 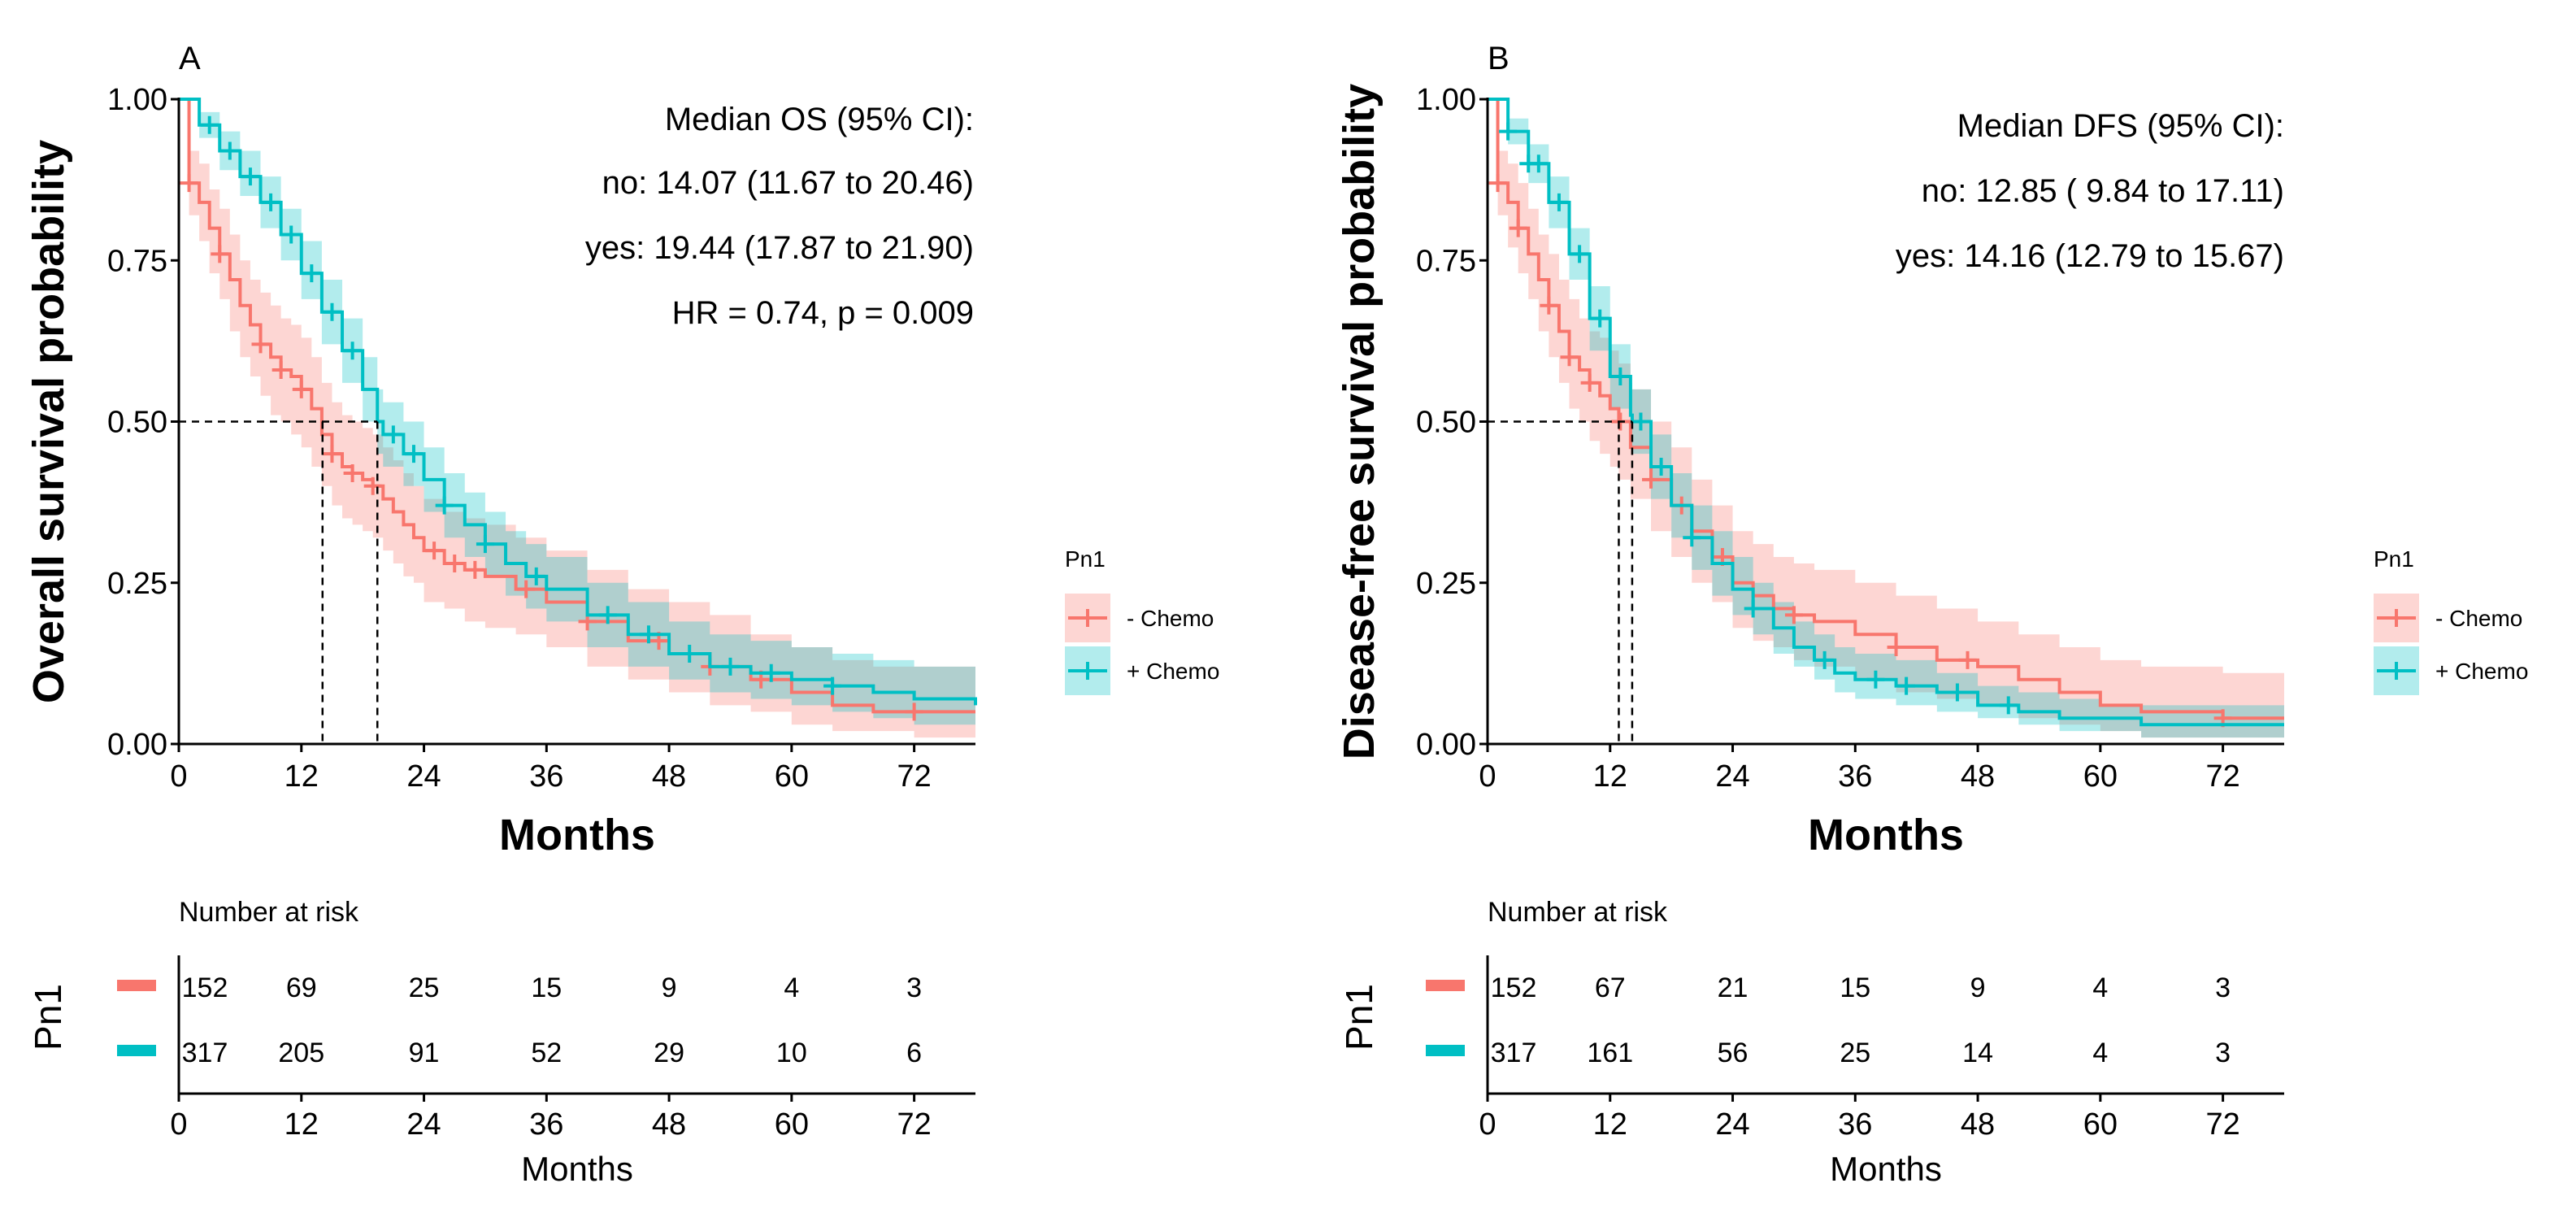 I want to click on y-tick-label: 0.00, so click(x=1446, y=745).